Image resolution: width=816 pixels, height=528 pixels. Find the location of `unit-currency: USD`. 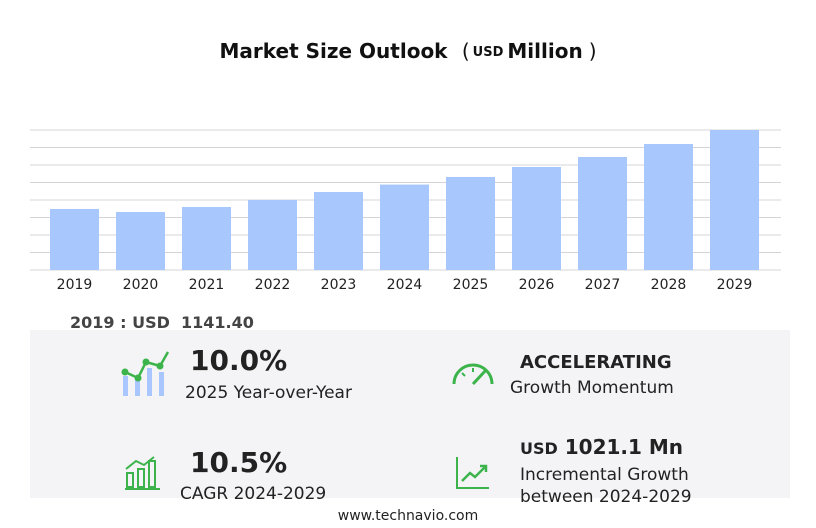

unit-currency: USD is located at coordinates (488, 52).